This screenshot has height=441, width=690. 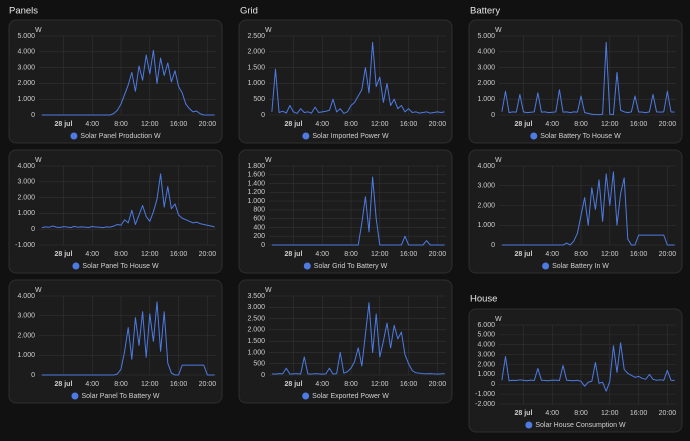 What do you see at coordinates (115, 396) in the screenshot?
I see `legend-item: Solar Panel To Battery W` at bounding box center [115, 396].